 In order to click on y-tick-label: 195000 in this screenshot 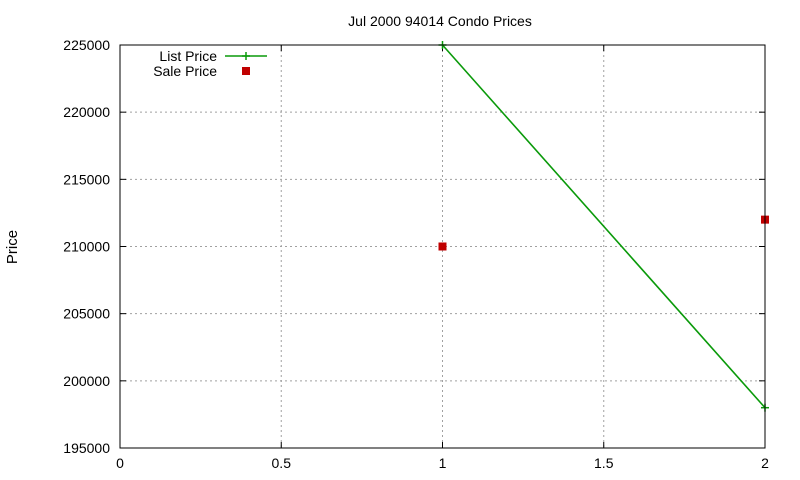, I will do `click(86, 448)`.